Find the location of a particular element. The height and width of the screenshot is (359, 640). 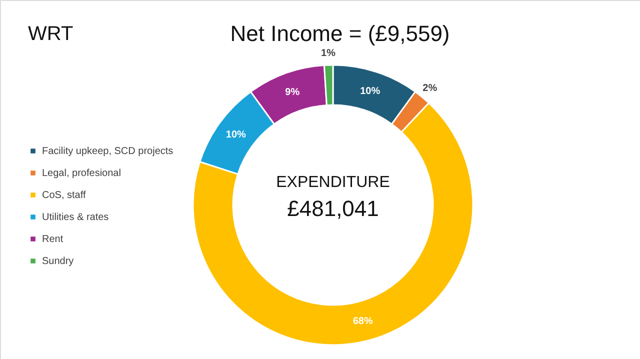

text: £481,041 is located at coordinates (333, 208).